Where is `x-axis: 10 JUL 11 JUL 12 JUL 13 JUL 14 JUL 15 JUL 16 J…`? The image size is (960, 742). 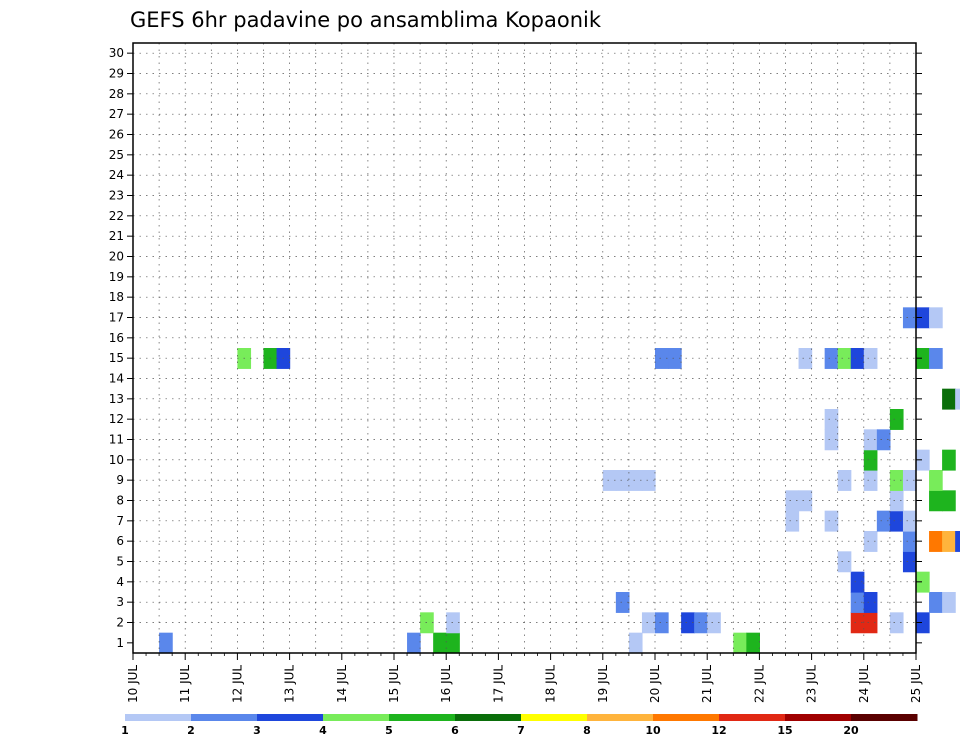 x-axis: 10 JUL 11 JUL 12 JUL 13 JUL 14 JUL 15 JUL 16 J… is located at coordinates (524, 678).